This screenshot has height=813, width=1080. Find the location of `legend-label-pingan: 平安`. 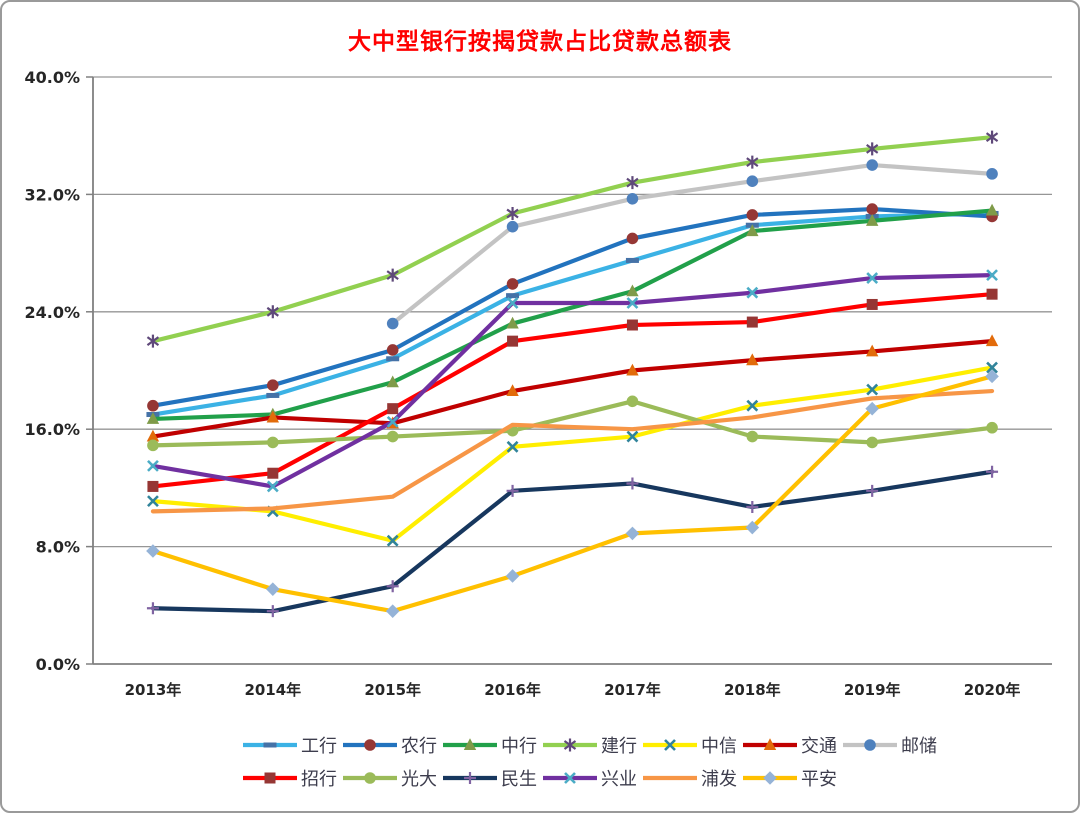

legend-label-pingan: 平安 is located at coordinates (819, 779).